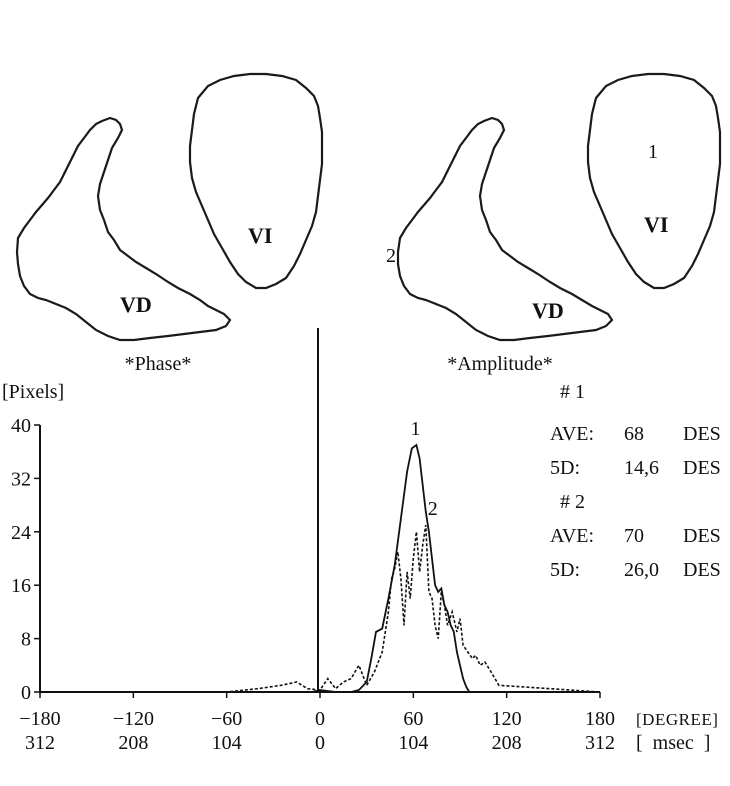  Describe the element at coordinates (572, 392) in the screenshot. I see `stats-group-1-id: # 1` at that location.